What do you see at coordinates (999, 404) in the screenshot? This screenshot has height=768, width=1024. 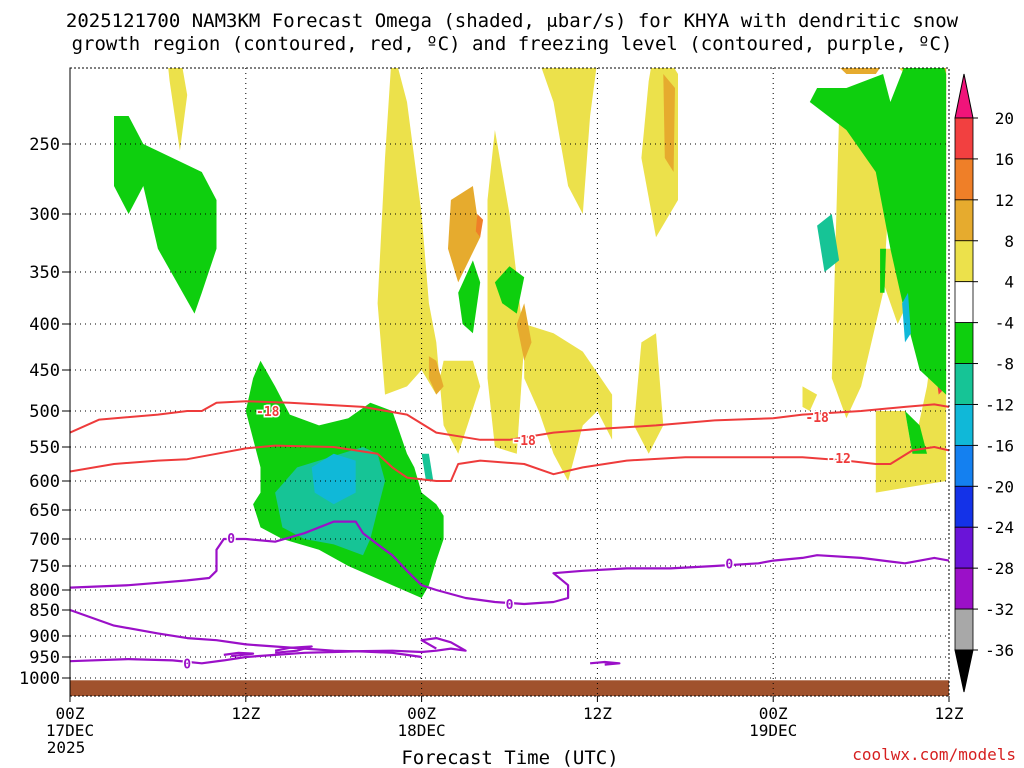 I see `colorbar-label: -12` at bounding box center [999, 404].